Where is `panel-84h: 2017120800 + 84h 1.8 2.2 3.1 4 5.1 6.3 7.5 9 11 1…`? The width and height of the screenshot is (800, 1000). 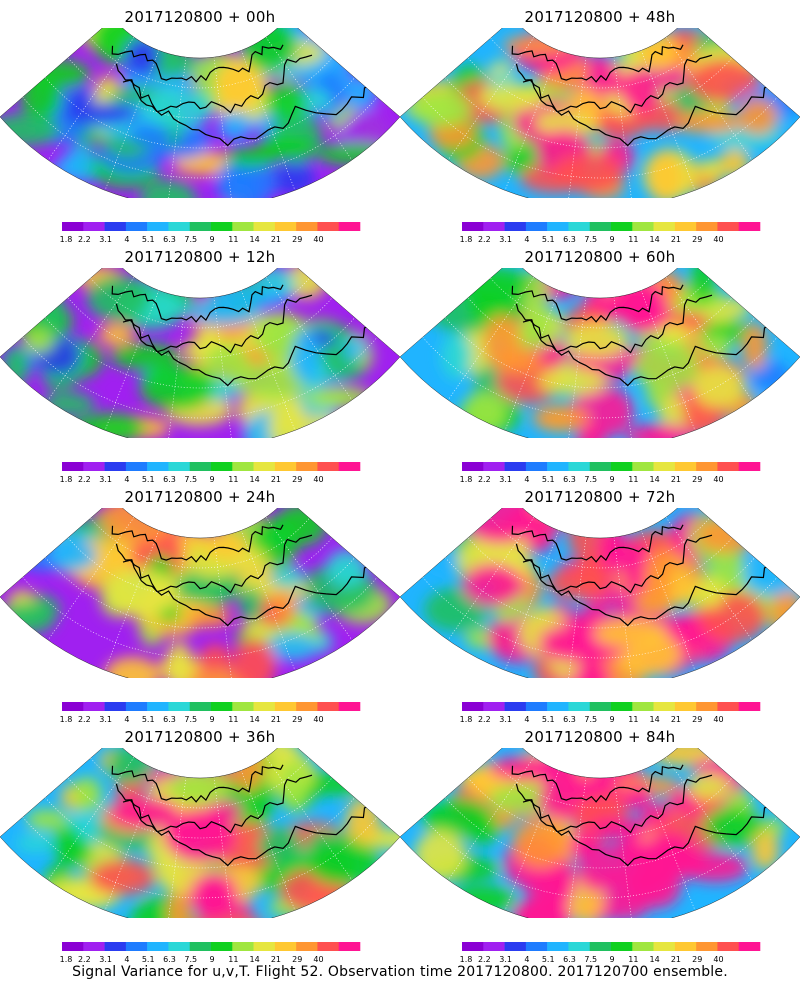
panel-84h: 2017120800 + 84h 1.8 2.2 3.1 4 5.1 6.3 7.5 9 11 1… is located at coordinates (600, 842).